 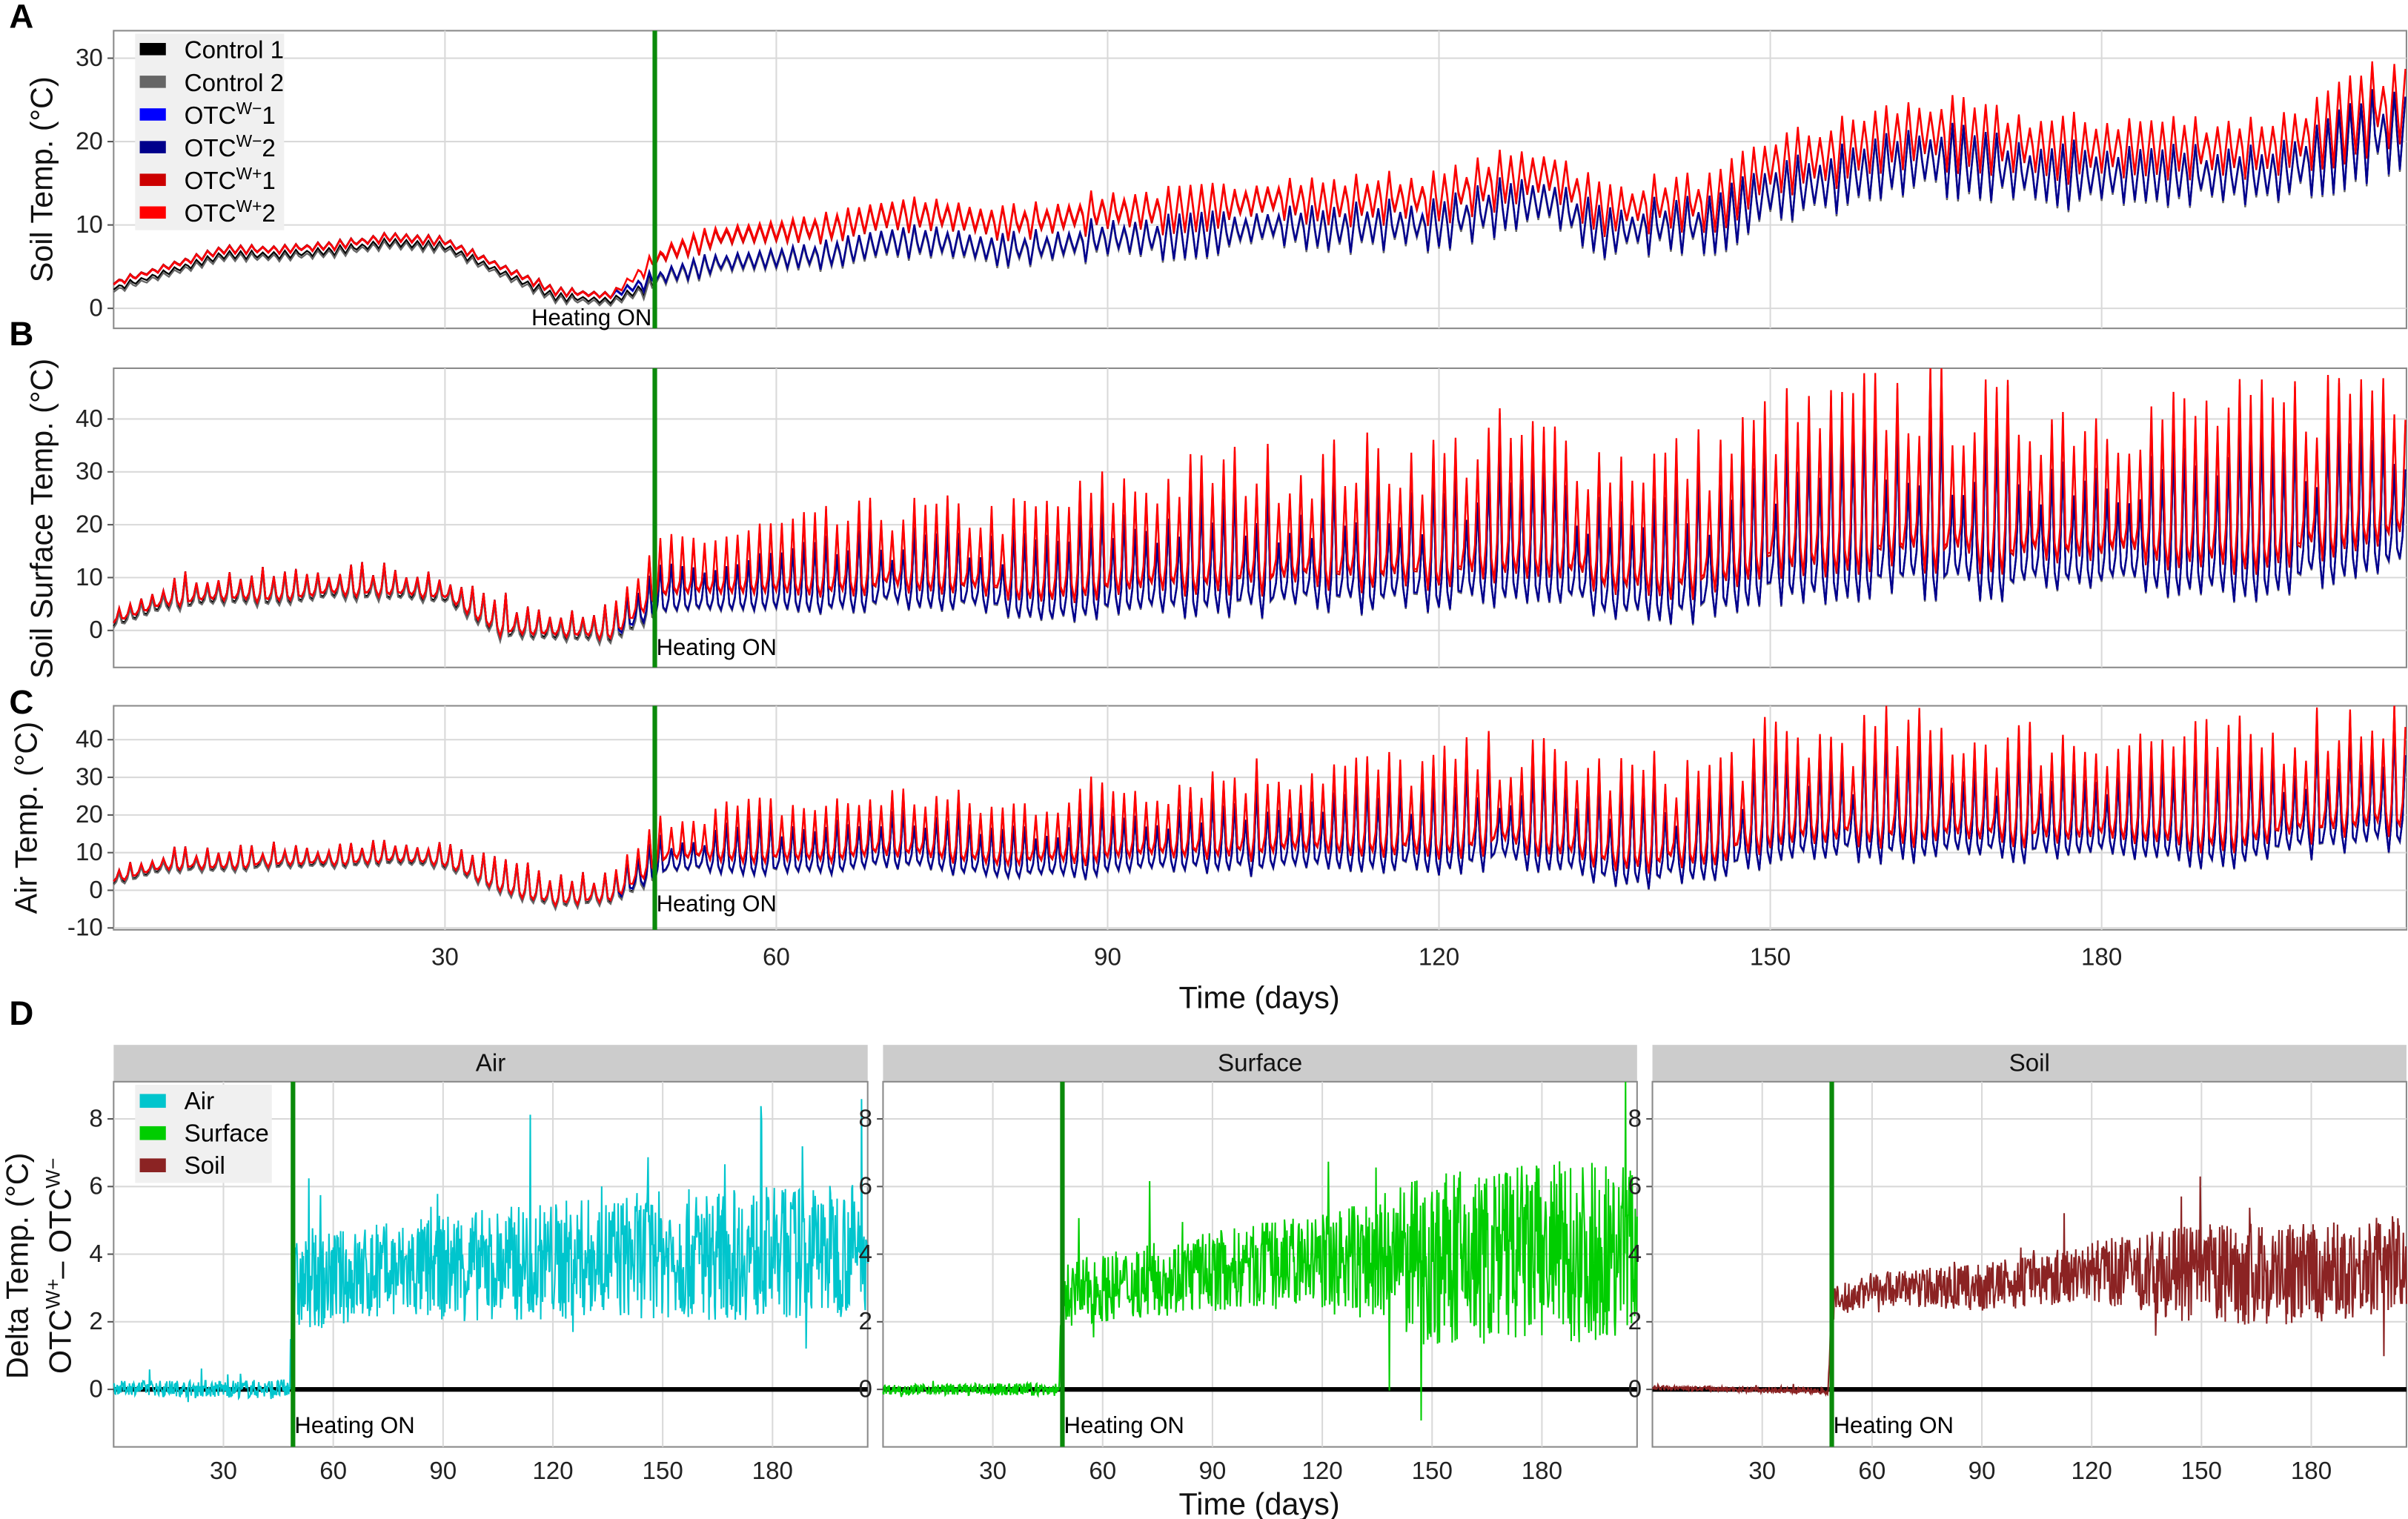 What do you see at coordinates (60, 1341) in the screenshot?
I see `label-part: OTC` at bounding box center [60, 1341].